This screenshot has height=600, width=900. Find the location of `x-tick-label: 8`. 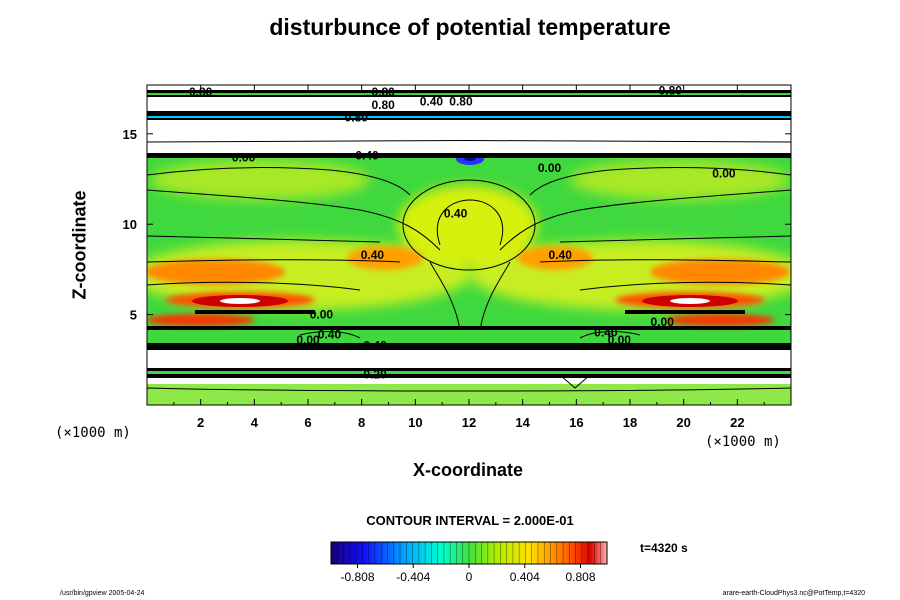

x-tick-label: 8 is located at coordinates (361, 422).